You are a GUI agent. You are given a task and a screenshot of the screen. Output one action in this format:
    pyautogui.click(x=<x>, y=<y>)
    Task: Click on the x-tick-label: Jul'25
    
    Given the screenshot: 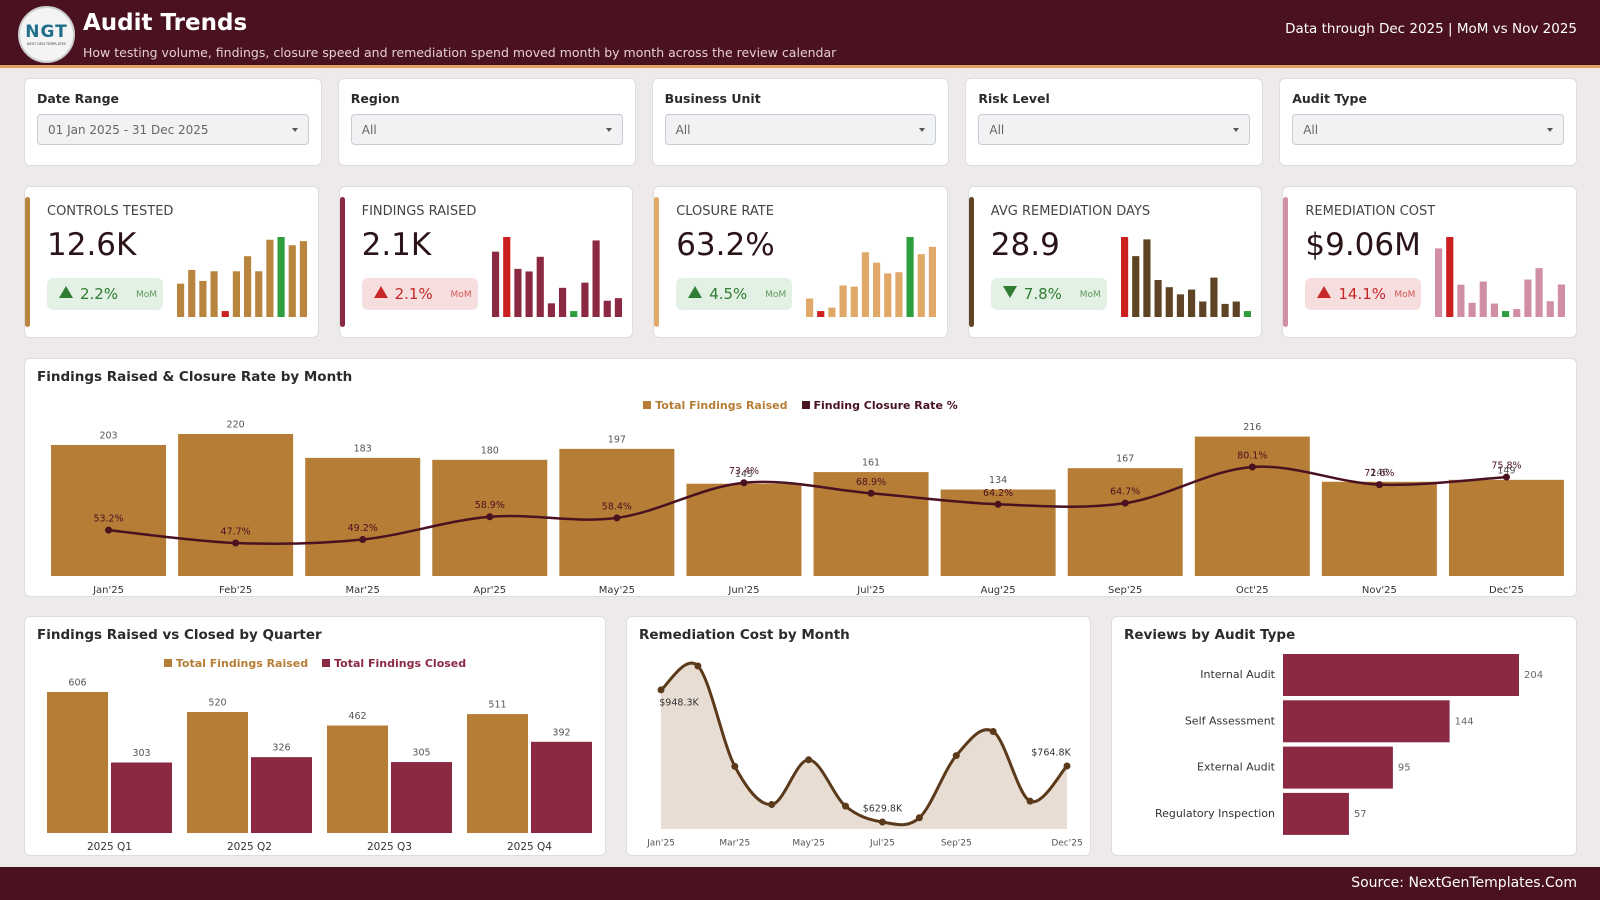 What is the action you would take?
    pyautogui.click(x=882, y=844)
    